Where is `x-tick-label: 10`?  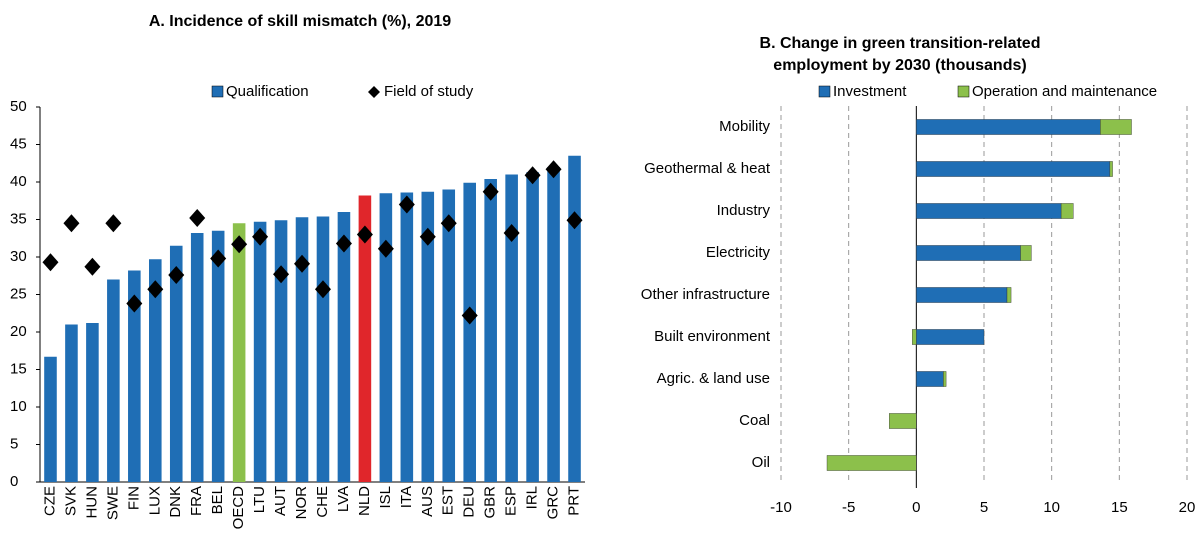 x-tick-label: 10 is located at coordinates (1051, 507).